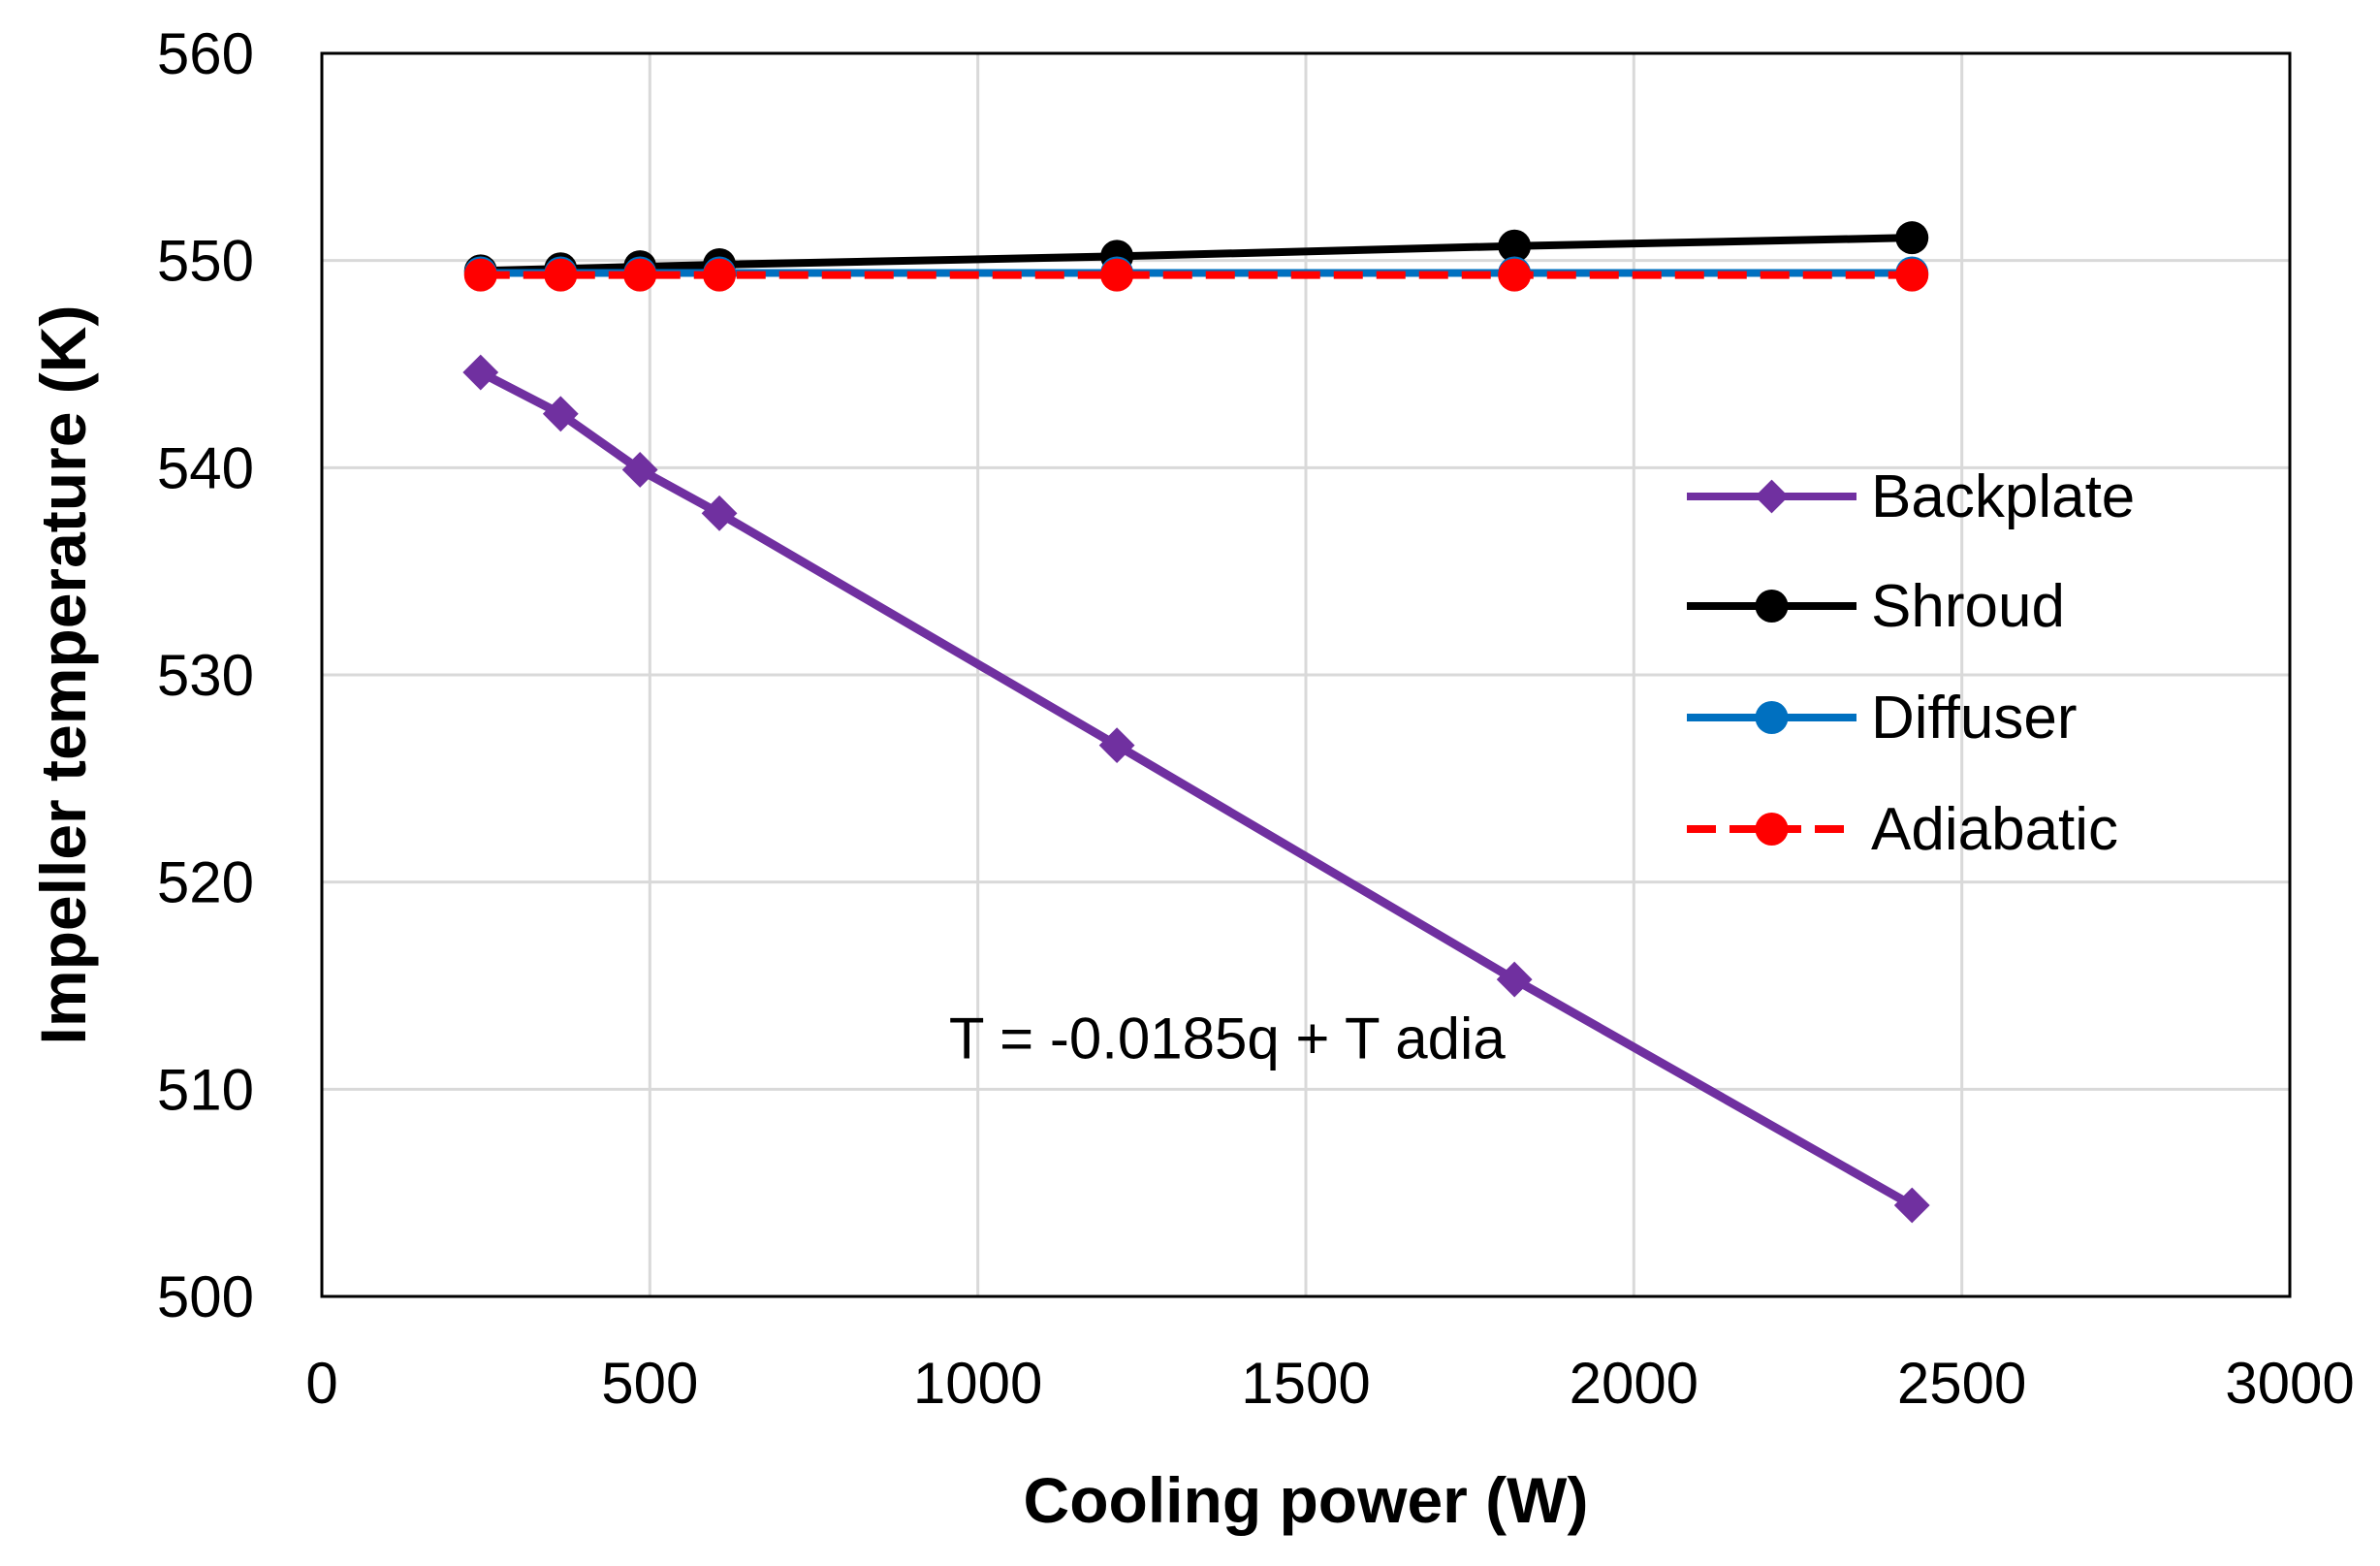 The height and width of the screenshot is (1566, 2380). What do you see at coordinates (1307, 1500) in the screenshot?
I see `x-axis-title: Cooling power (W)` at bounding box center [1307, 1500].